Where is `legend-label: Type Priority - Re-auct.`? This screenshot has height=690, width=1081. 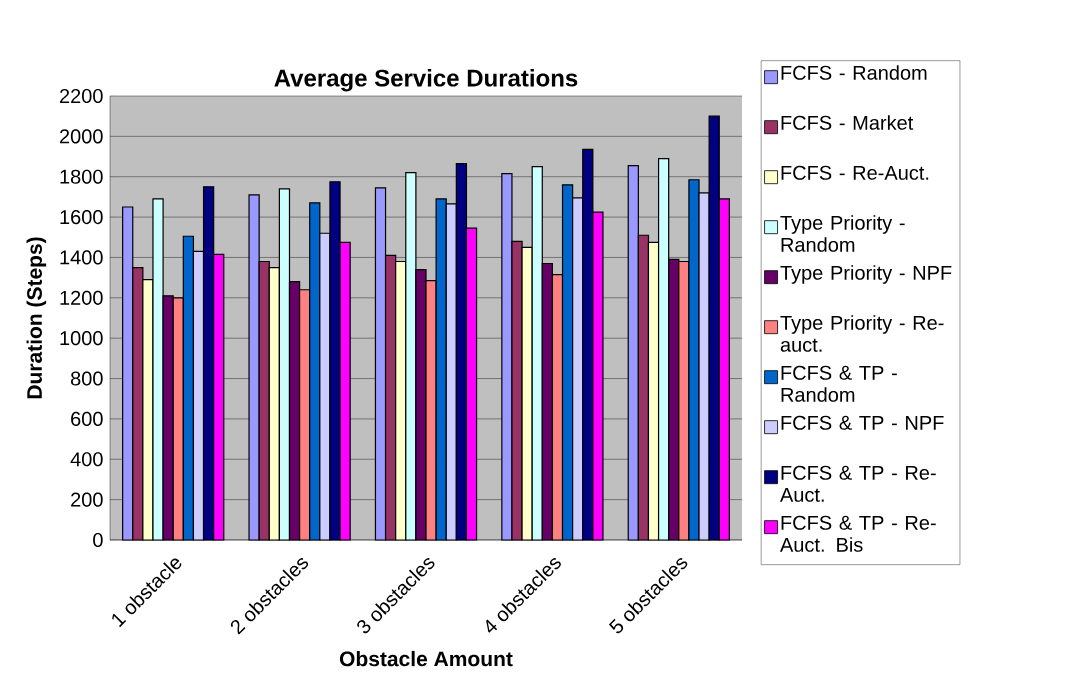 legend-label: Type Priority - Re-auct. is located at coordinates (862, 333).